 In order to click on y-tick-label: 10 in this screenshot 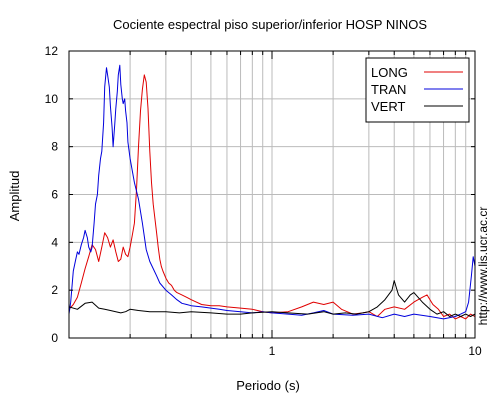, I will do `click(52, 99)`.